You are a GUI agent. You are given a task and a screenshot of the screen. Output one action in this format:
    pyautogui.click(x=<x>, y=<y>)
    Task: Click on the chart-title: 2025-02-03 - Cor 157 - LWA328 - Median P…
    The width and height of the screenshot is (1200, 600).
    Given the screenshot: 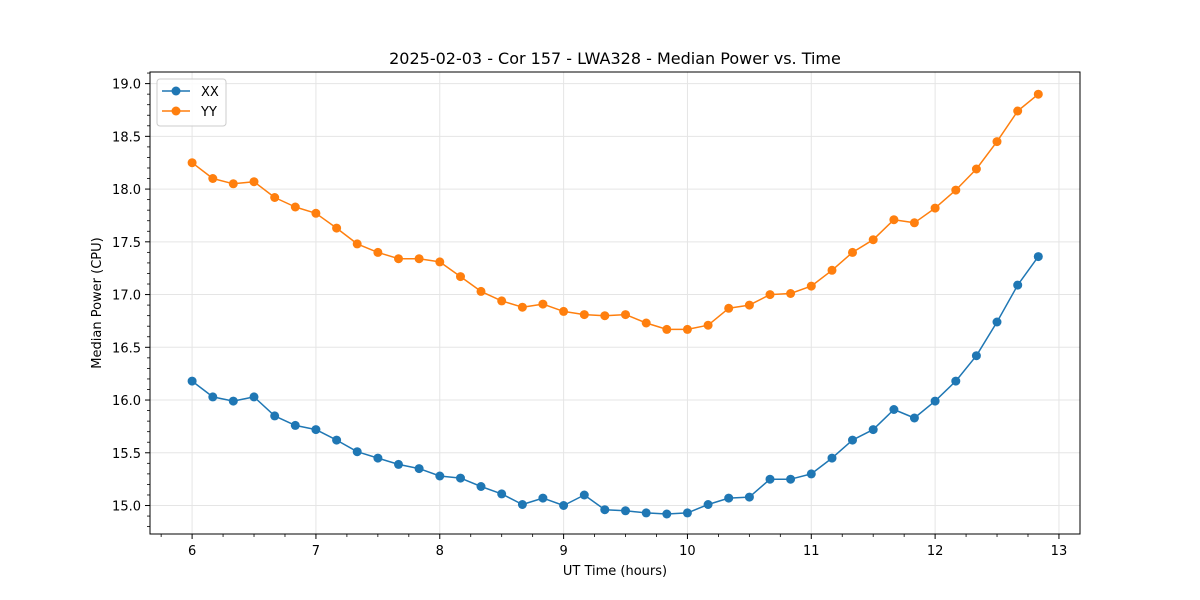 What is the action you would take?
    pyautogui.click(x=615, y=58)
    